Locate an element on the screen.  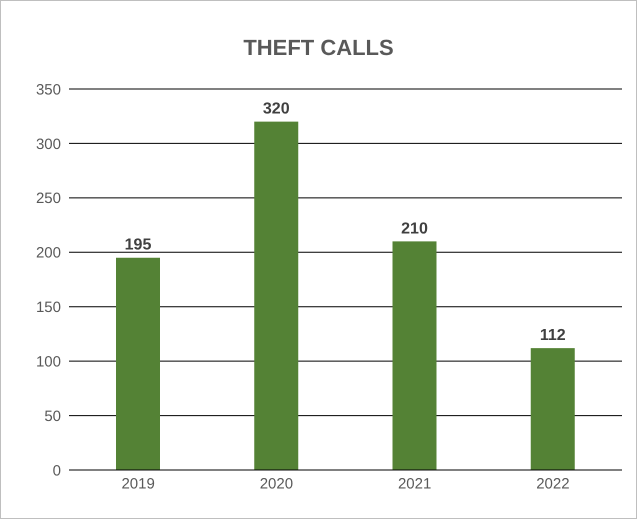
x-tick-label: 2020 is located at coordinates (277, 484).